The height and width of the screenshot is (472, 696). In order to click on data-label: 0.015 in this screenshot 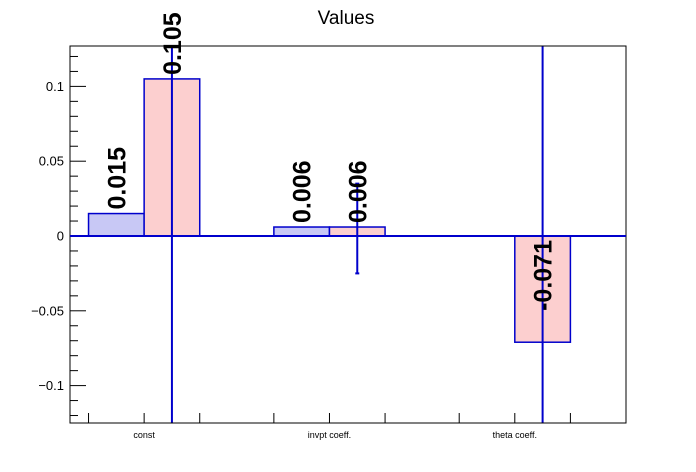, I will do `click(117, 178)`.